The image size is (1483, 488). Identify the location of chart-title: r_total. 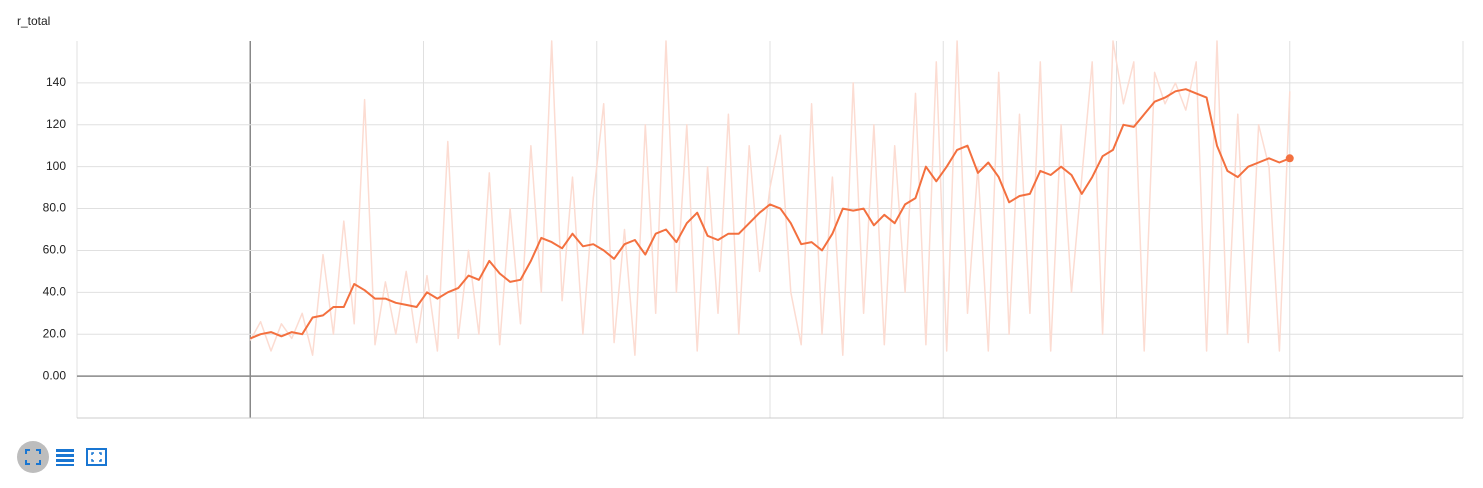
(33, 21).